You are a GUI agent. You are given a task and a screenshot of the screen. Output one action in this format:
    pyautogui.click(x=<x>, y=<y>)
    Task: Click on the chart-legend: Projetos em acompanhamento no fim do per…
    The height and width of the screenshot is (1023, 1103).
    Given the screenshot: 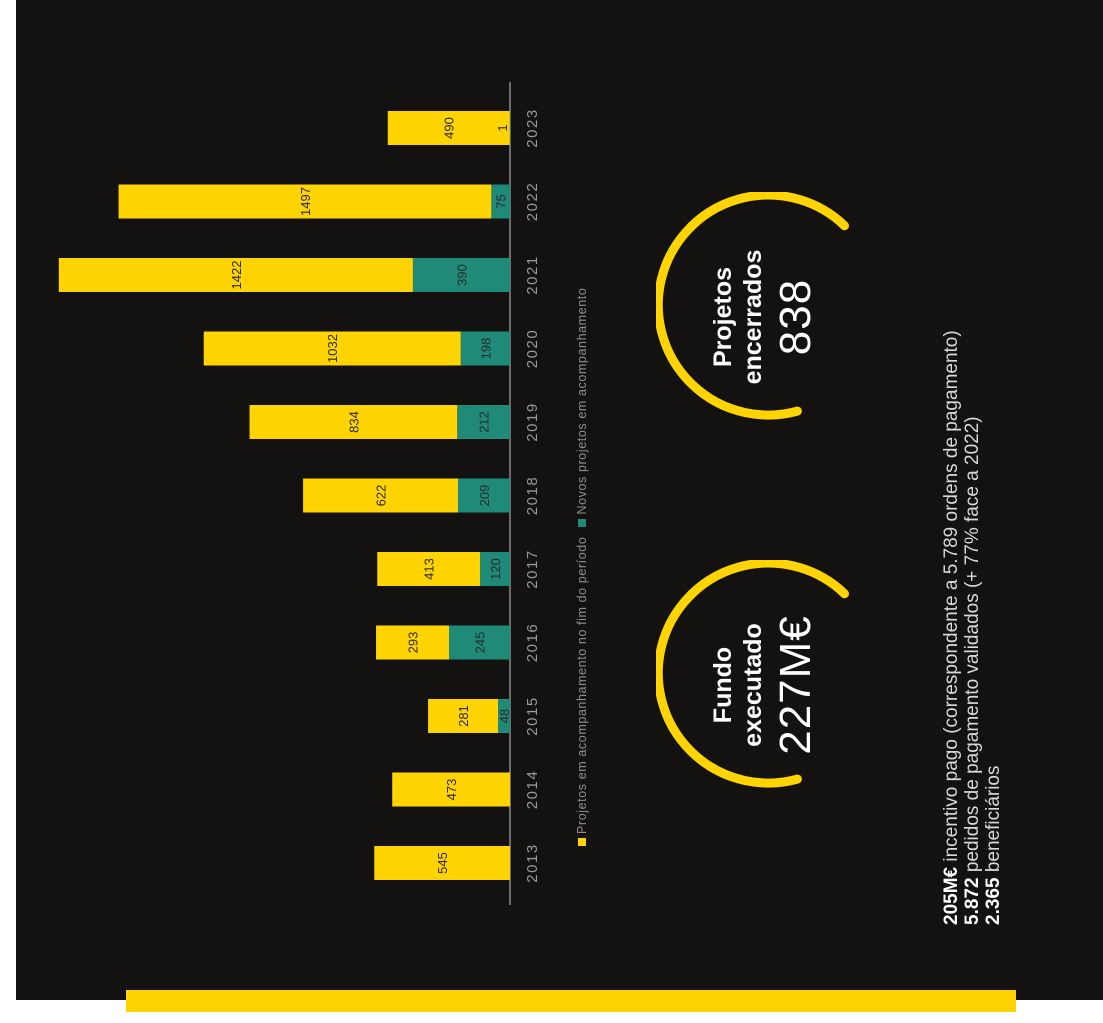 What is the action you would take?
    pyautogui.click(x=582, y=466)
    